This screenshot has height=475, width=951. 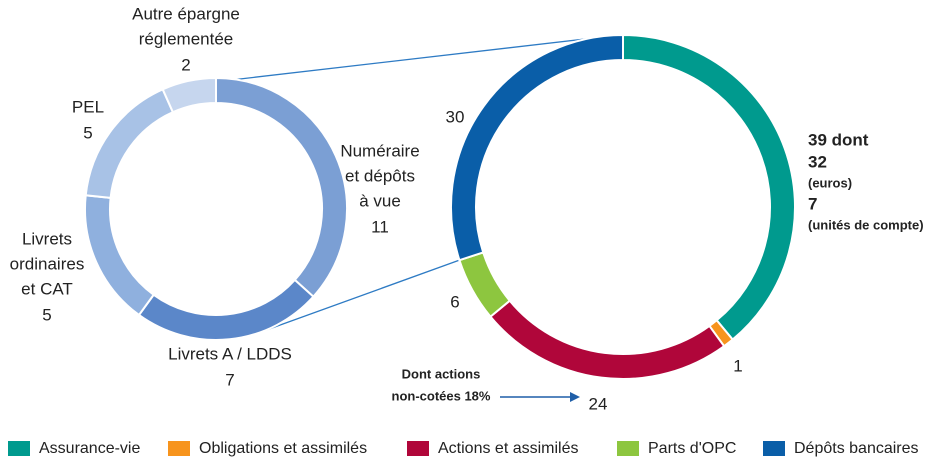 What do you see at coordinates (737, 365) in the screenshot?
I see `data-label: 1` at bounding box center [737, 365].